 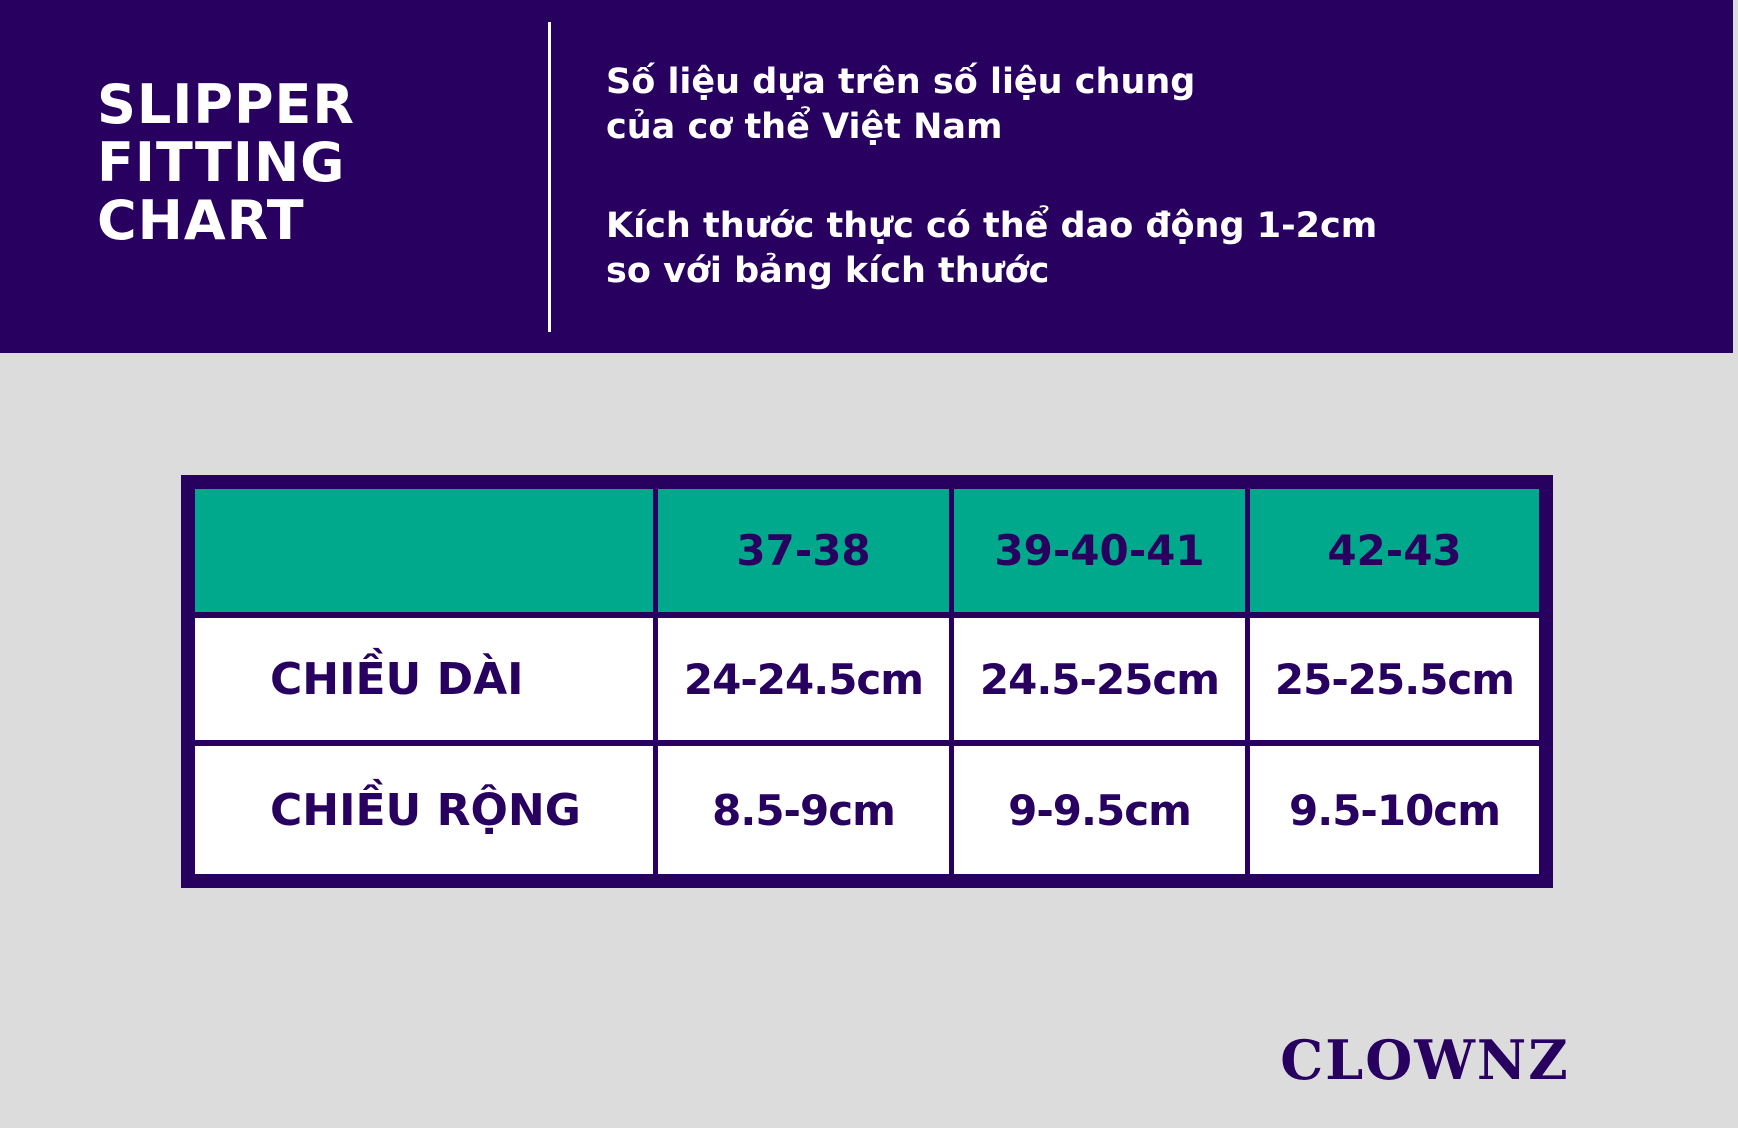 I want to click on note-line: của cơ thể Việt Nam, so click(x=804, y=127).